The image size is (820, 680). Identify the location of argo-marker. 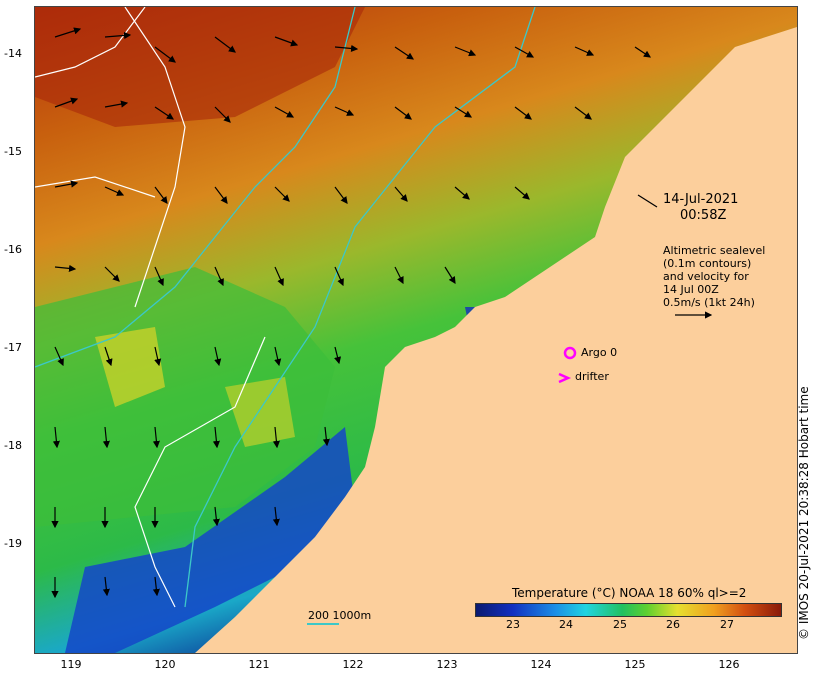
(570, 353).